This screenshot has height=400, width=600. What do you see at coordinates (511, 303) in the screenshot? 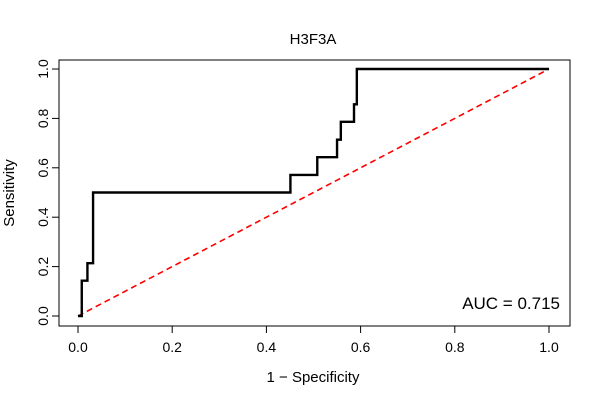
I see `auc-annotation: AUC = 0.715` at bounding box center [511, 303].